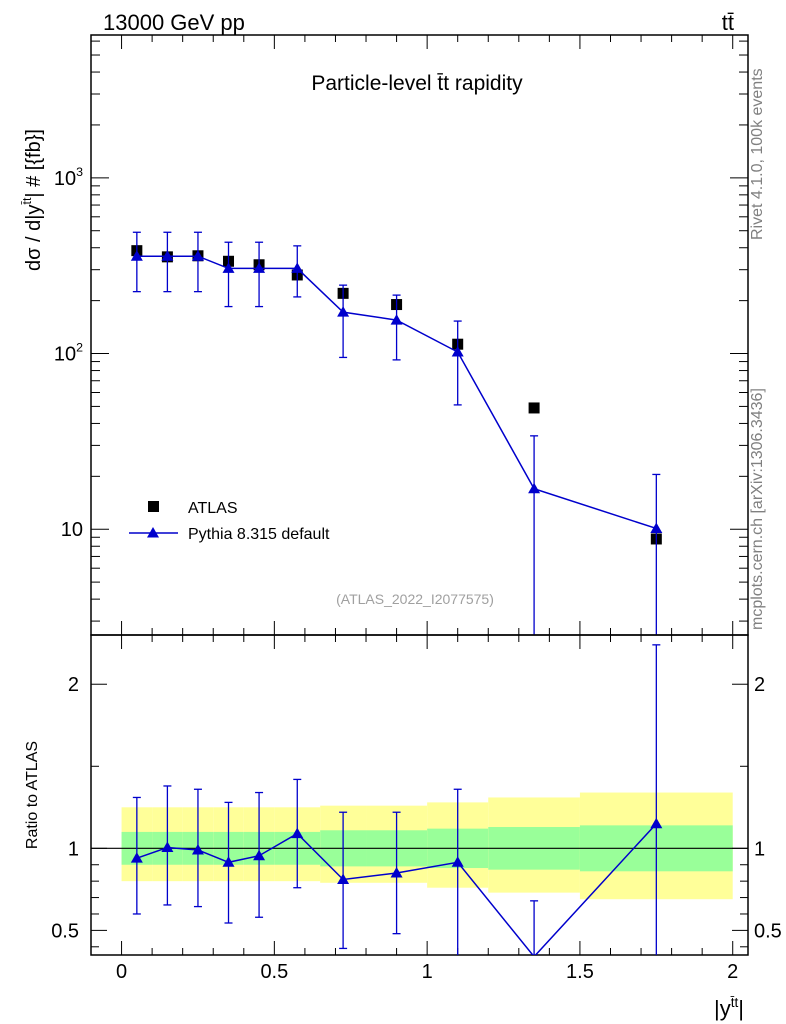  Describe the element at coordinates (72, 530) in the screenshot. I see `y-tick-label: 10` at that location.